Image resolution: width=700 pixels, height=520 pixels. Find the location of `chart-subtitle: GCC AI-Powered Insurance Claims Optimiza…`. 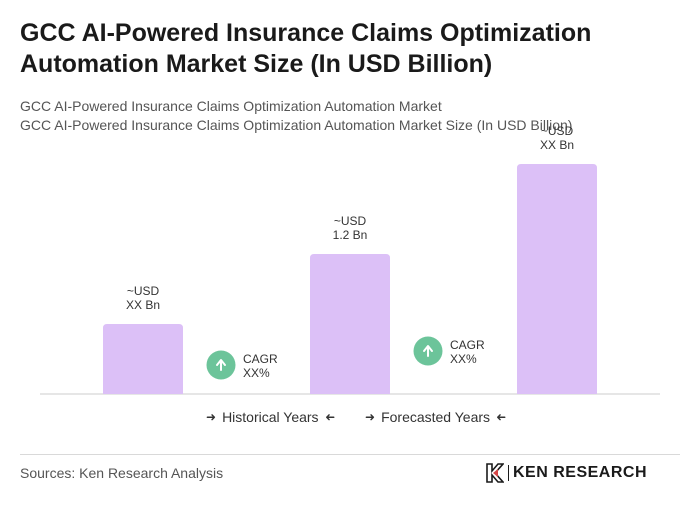

chart-subtitle: GCC AI-Powered Insurance Claims Optimiza… is located at coordinates (231, 106).